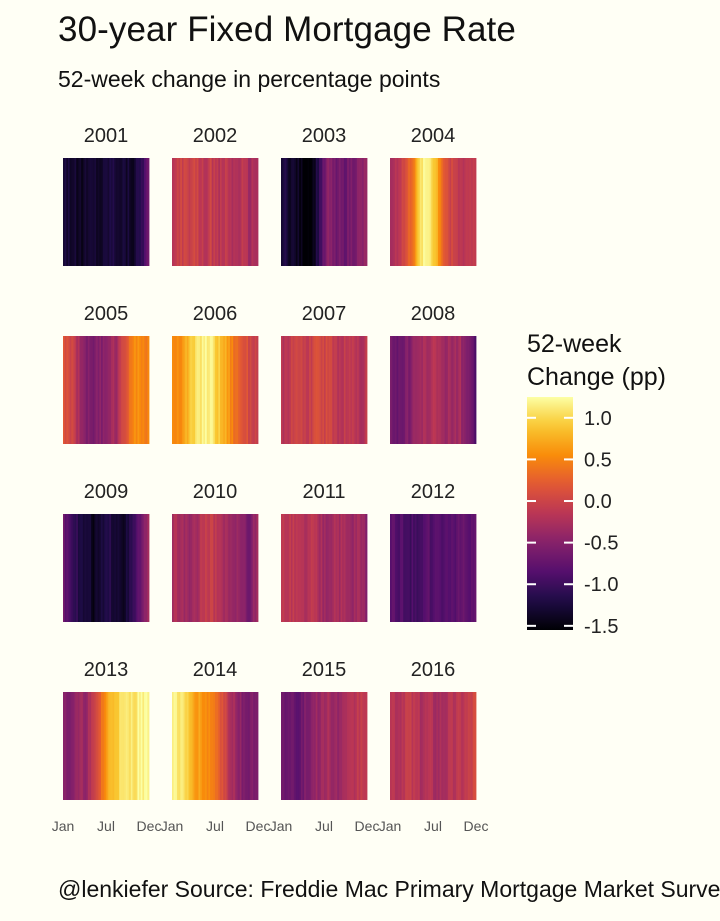 The height and width of the screenshot is (921, 720). I want to click on facet-panel-2016: 2016, so click(433, 729).